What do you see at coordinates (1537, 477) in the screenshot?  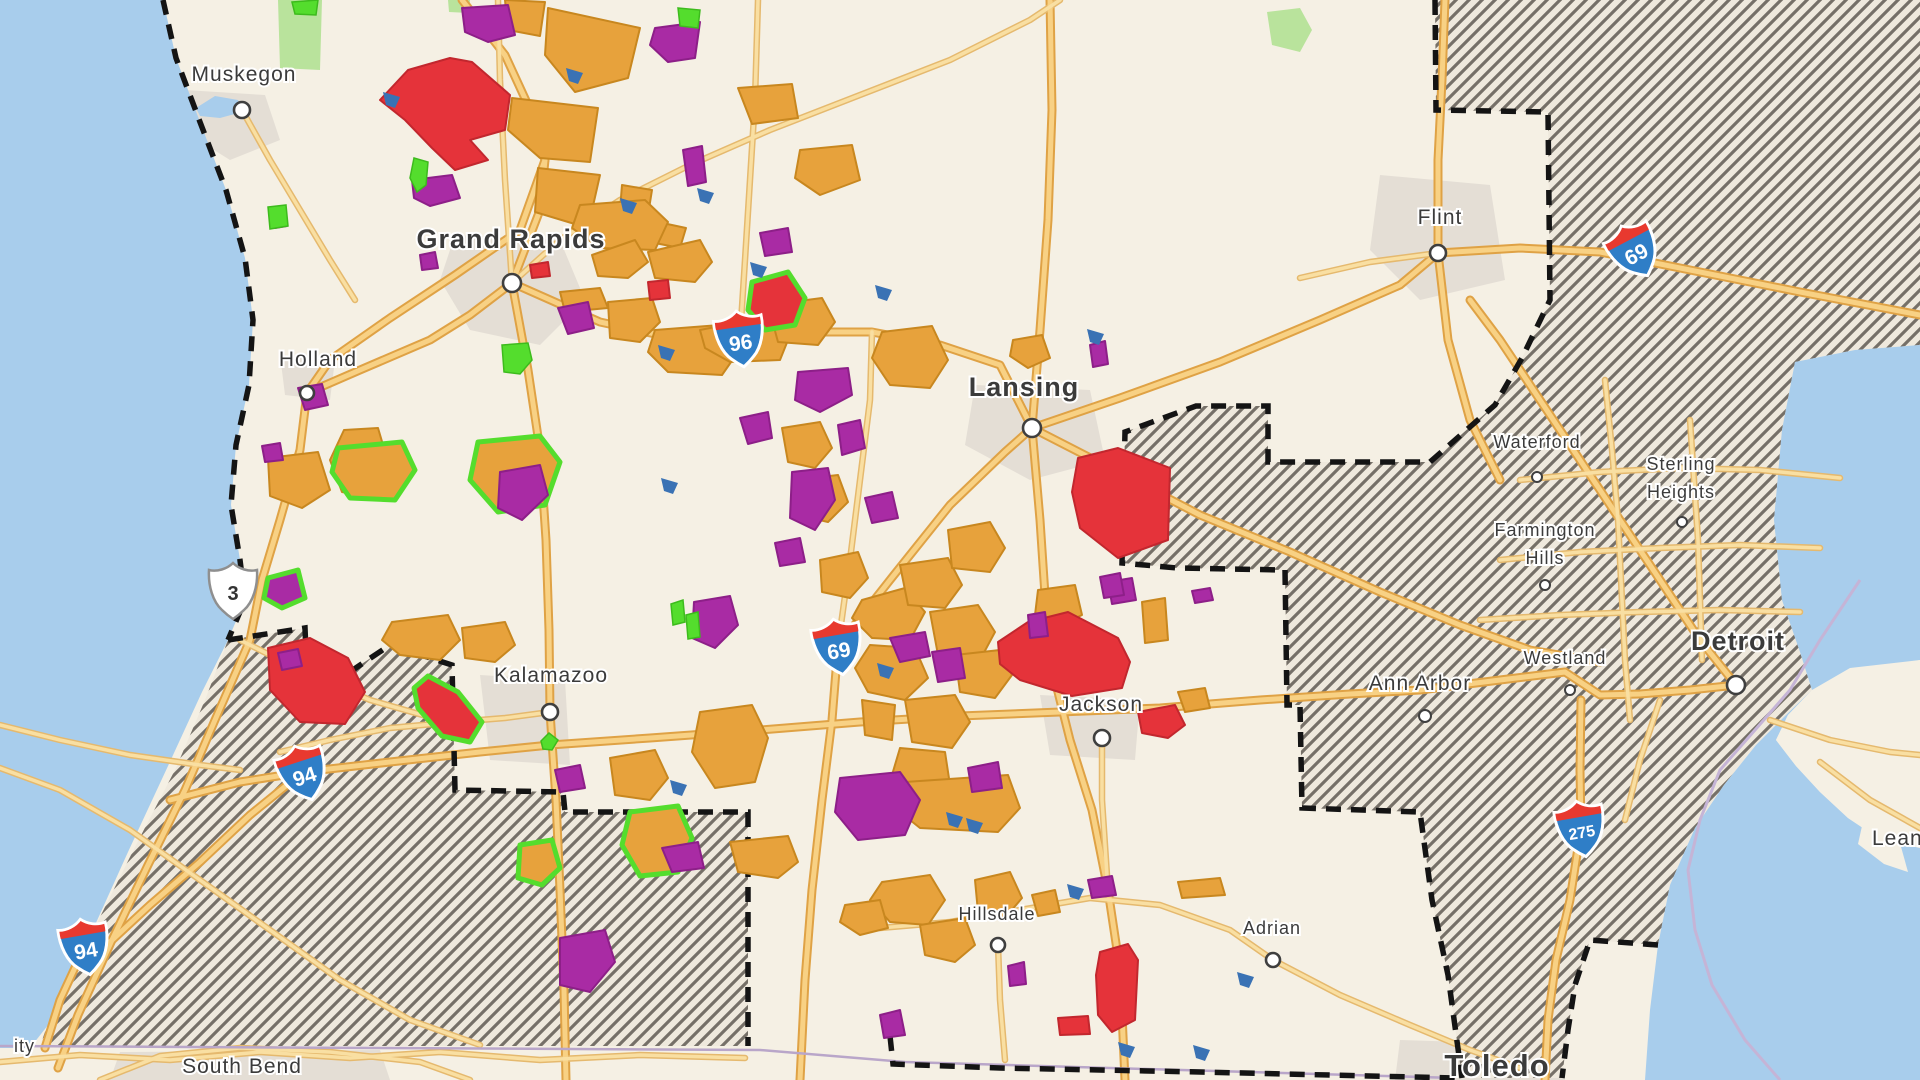 I see `city-dot-waterford` at bounding box center [1537, 477].